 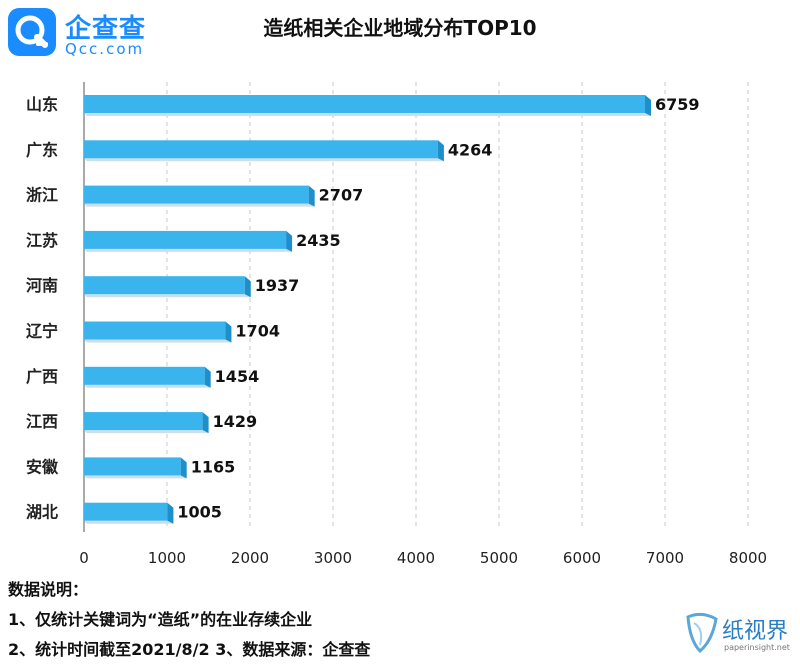 What do you see at coordinates (237, 376) in the screenshot?
I see `value-label: 1454` at bounding box center [237, 376].